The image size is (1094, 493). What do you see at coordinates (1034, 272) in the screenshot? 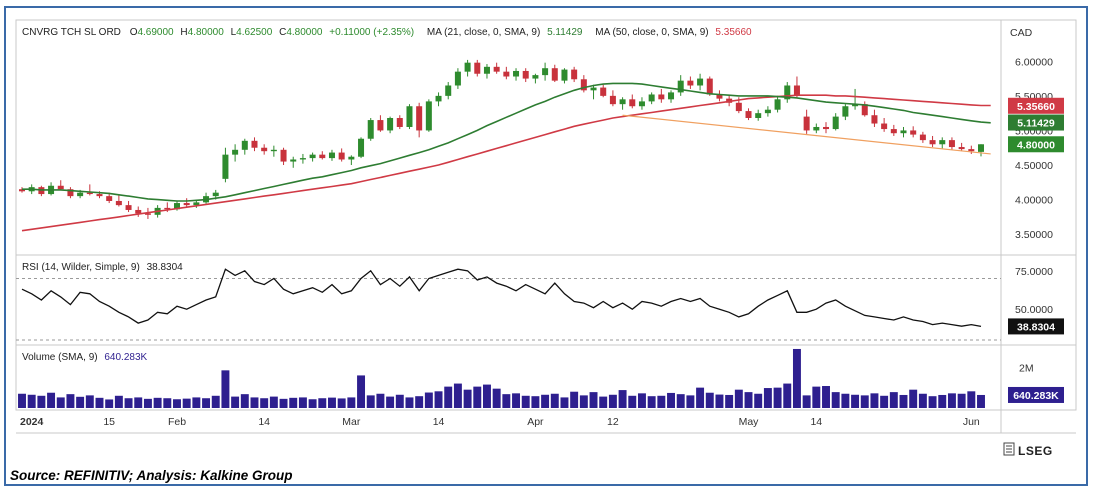
I see `rsi-tick-label: 75.0000` at bounding box center [1034, 272].